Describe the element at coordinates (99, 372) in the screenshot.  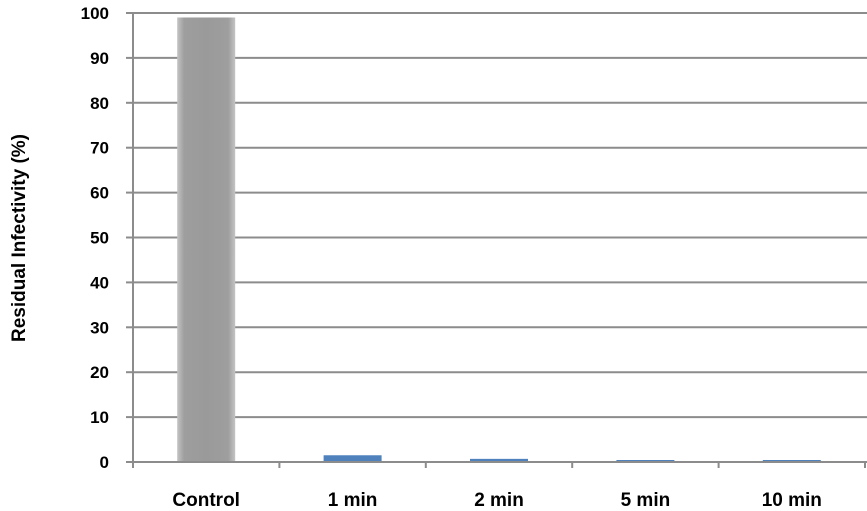
I see `y-tick-label: 20` at that location.